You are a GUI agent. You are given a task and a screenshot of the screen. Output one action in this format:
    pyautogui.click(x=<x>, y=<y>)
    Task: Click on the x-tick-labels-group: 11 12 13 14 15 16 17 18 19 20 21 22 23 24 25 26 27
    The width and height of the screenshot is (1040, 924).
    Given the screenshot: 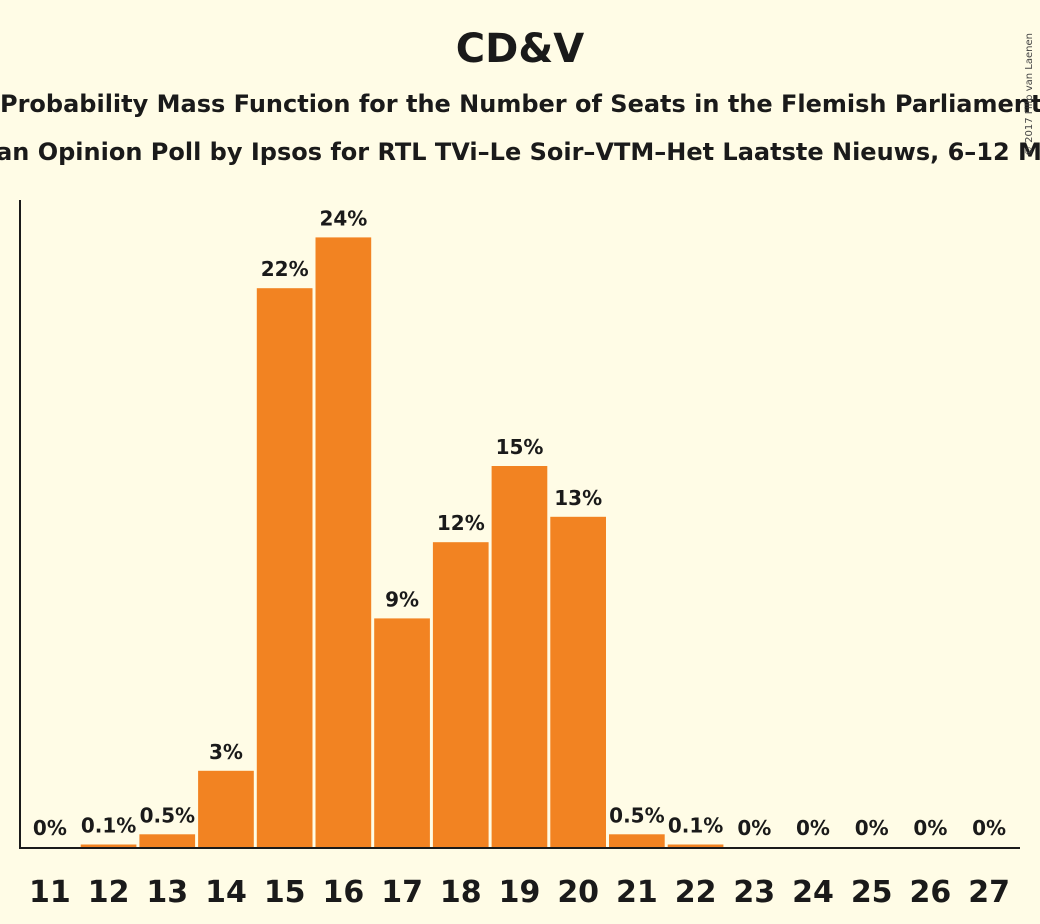 What is the action you would take?
    pyautogui.click(x=519, y=892)
    